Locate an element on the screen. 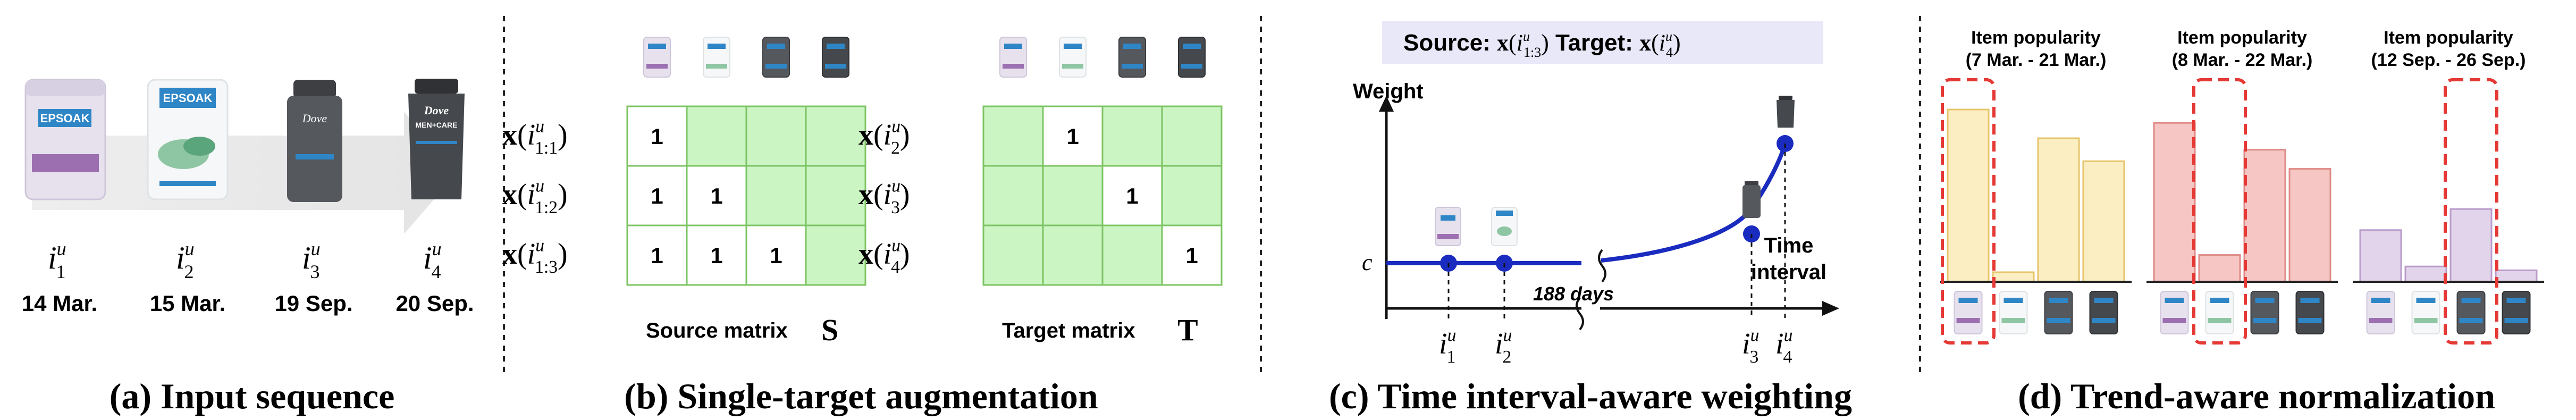 The height and width of the screenshot is (420, 2576). thumb-pouch-purple-icon is located at coordinates (1448, 226).